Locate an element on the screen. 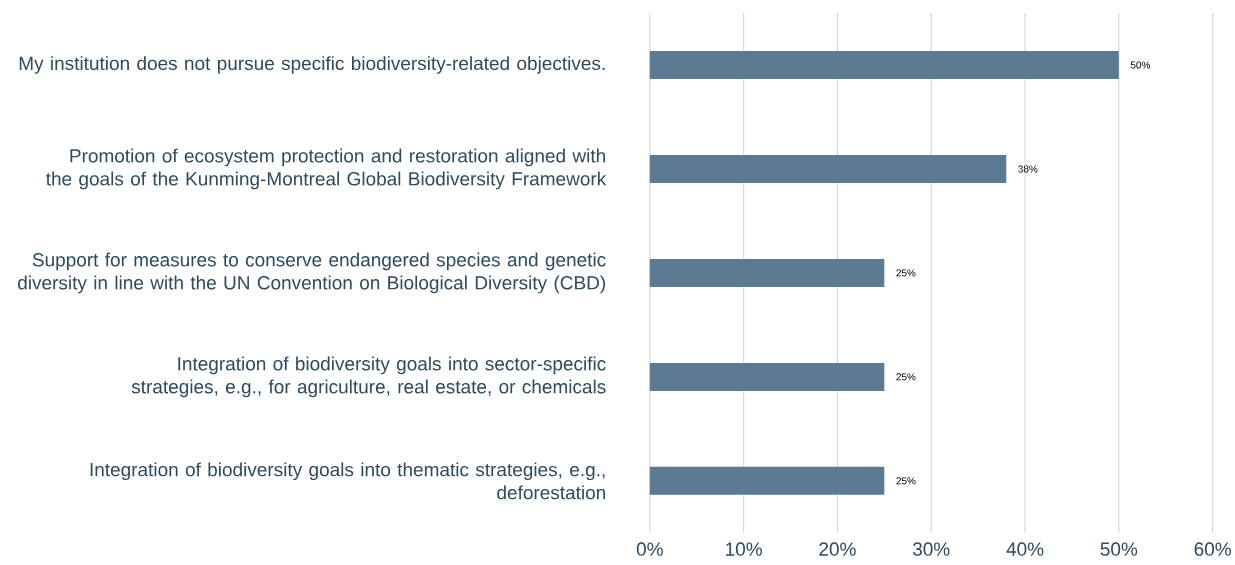 The image size is (1235, 565). x-tick-label: 20% is located at coordinates (837, 549).